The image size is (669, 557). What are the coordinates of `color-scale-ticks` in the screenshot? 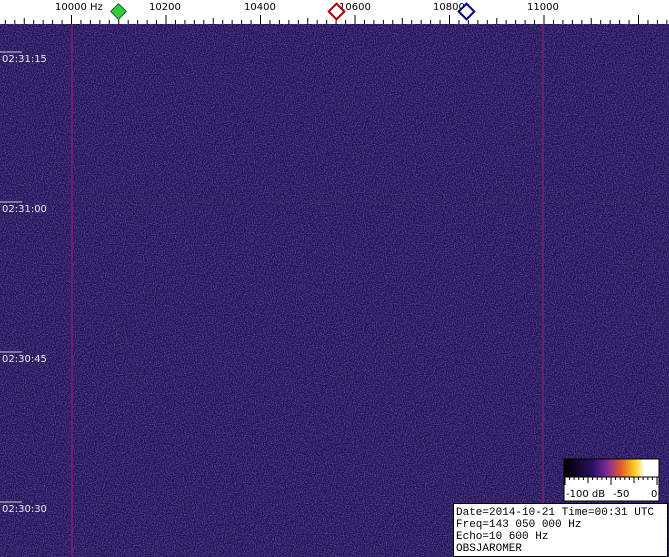 It's located at (611, 481).